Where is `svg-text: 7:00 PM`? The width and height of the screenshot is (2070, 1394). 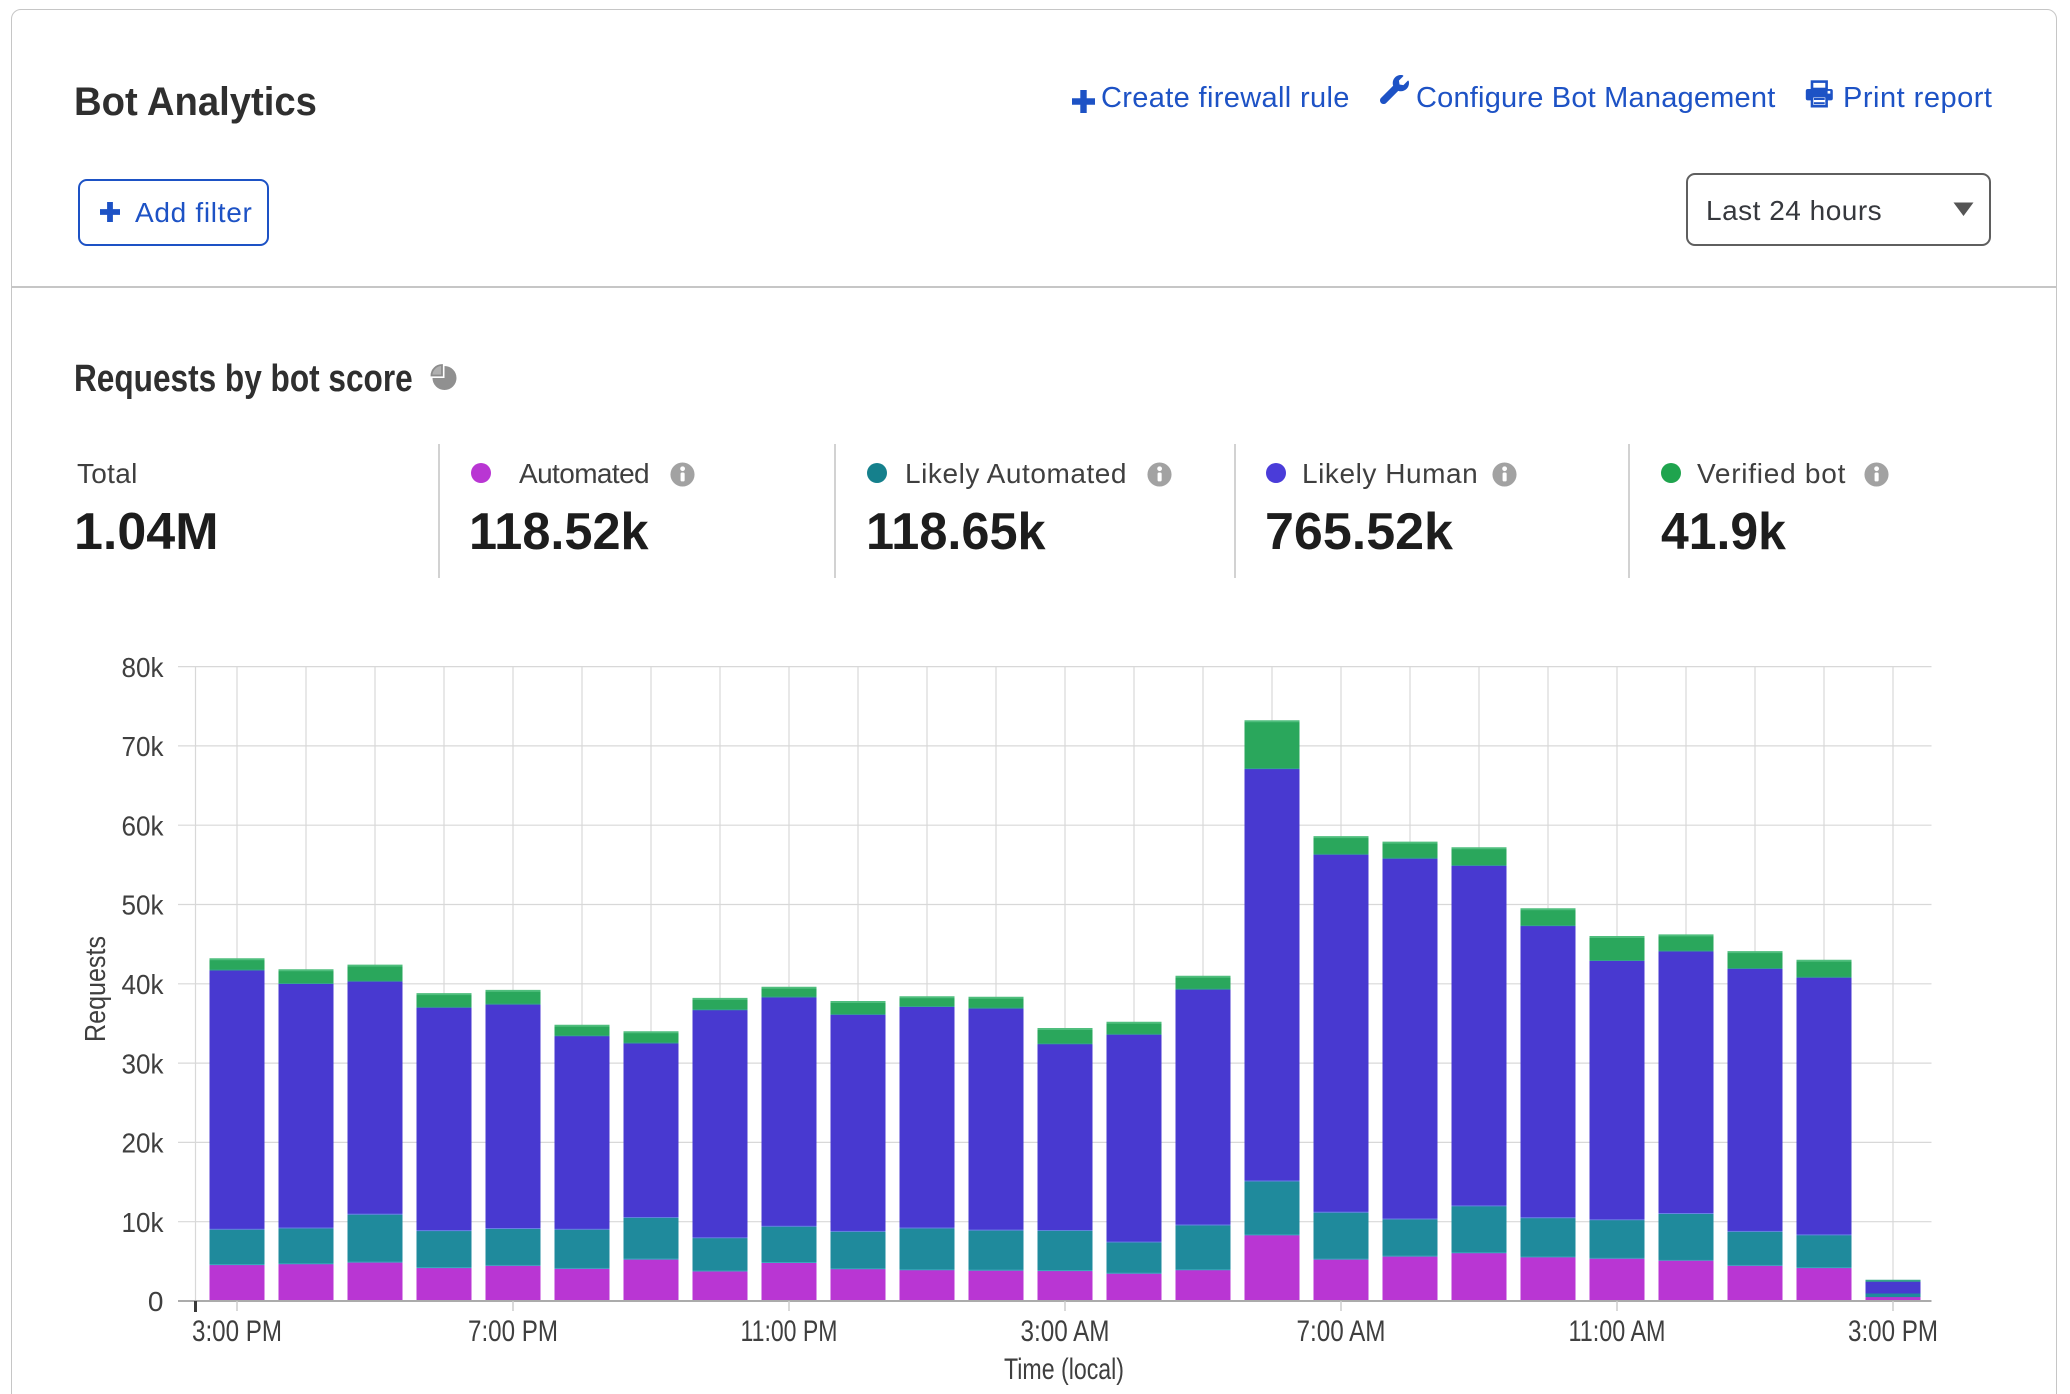 svg-text: 7:00 PM is located at coordinates (513, 1331).